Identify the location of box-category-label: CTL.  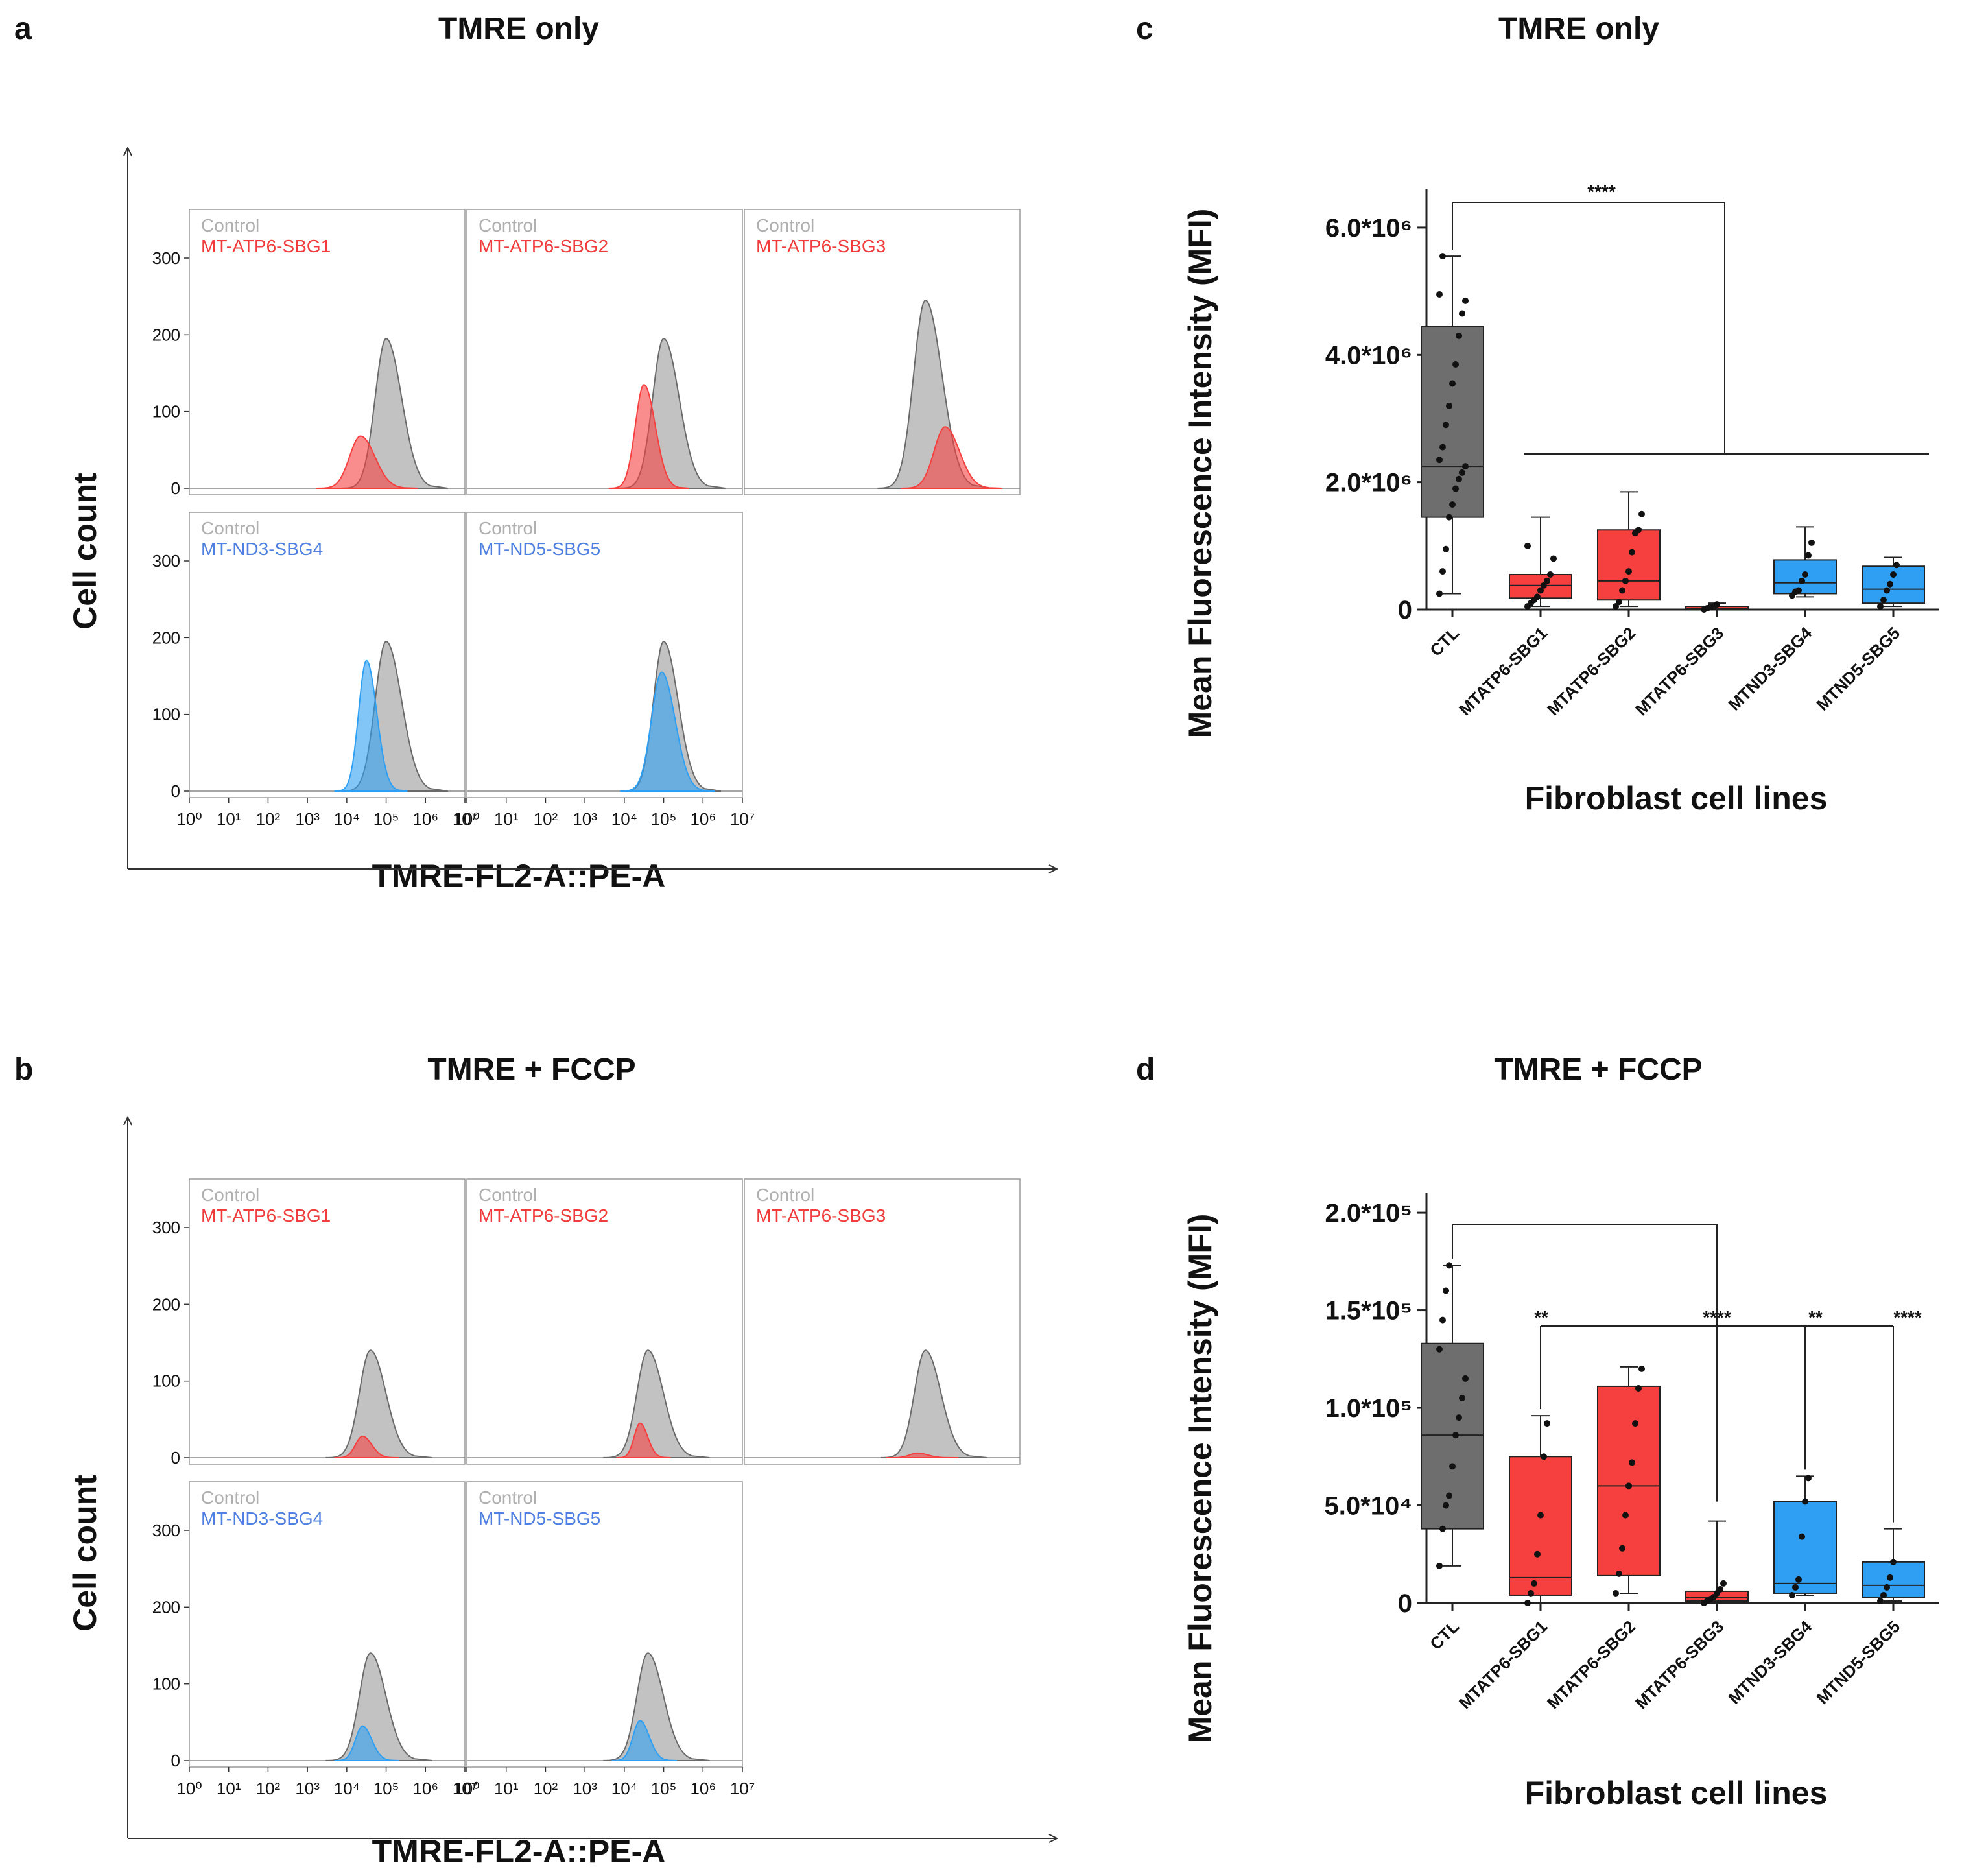
(1444, 1636).